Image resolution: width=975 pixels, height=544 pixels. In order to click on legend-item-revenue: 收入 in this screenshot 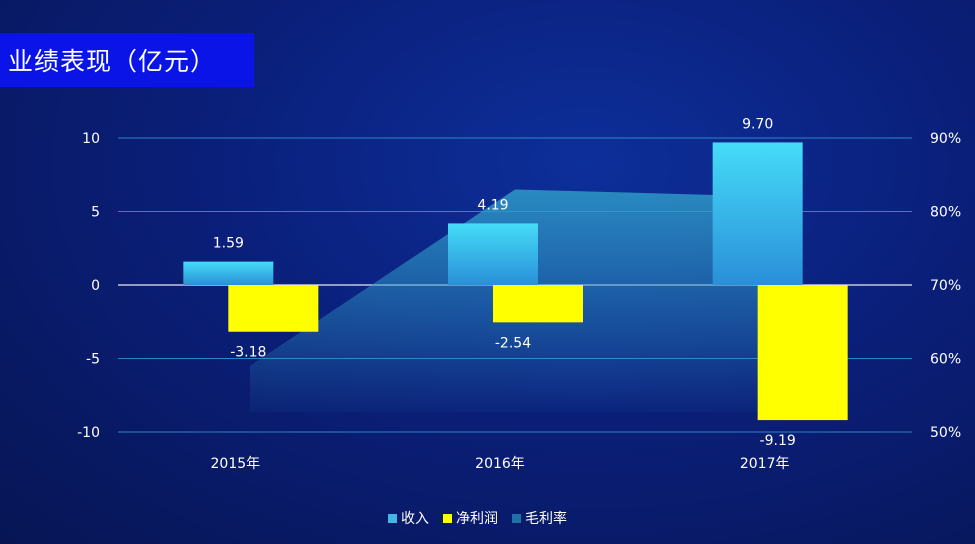, I will do `click(408, 518)`.